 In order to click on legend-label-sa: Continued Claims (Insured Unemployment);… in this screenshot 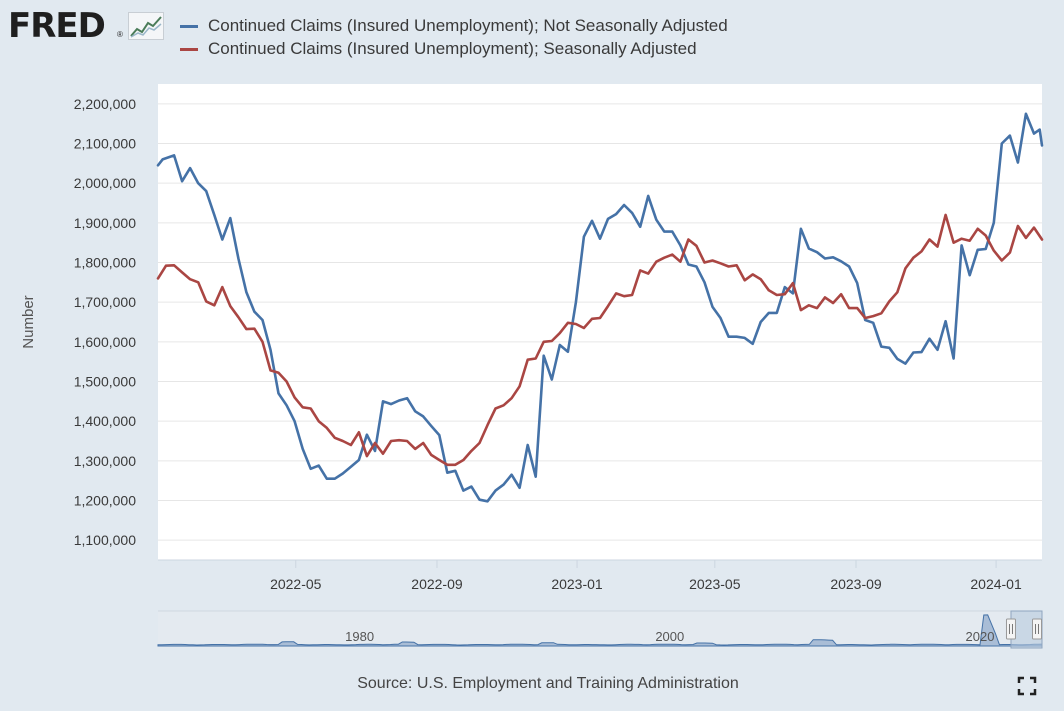, I will do `click(452, 48)`.